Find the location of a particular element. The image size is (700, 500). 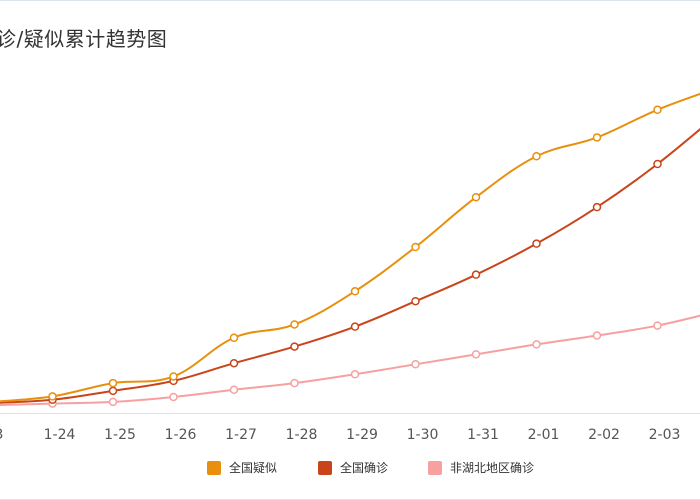

legend-swatch-confirmed is located at coordinates (325, 467).